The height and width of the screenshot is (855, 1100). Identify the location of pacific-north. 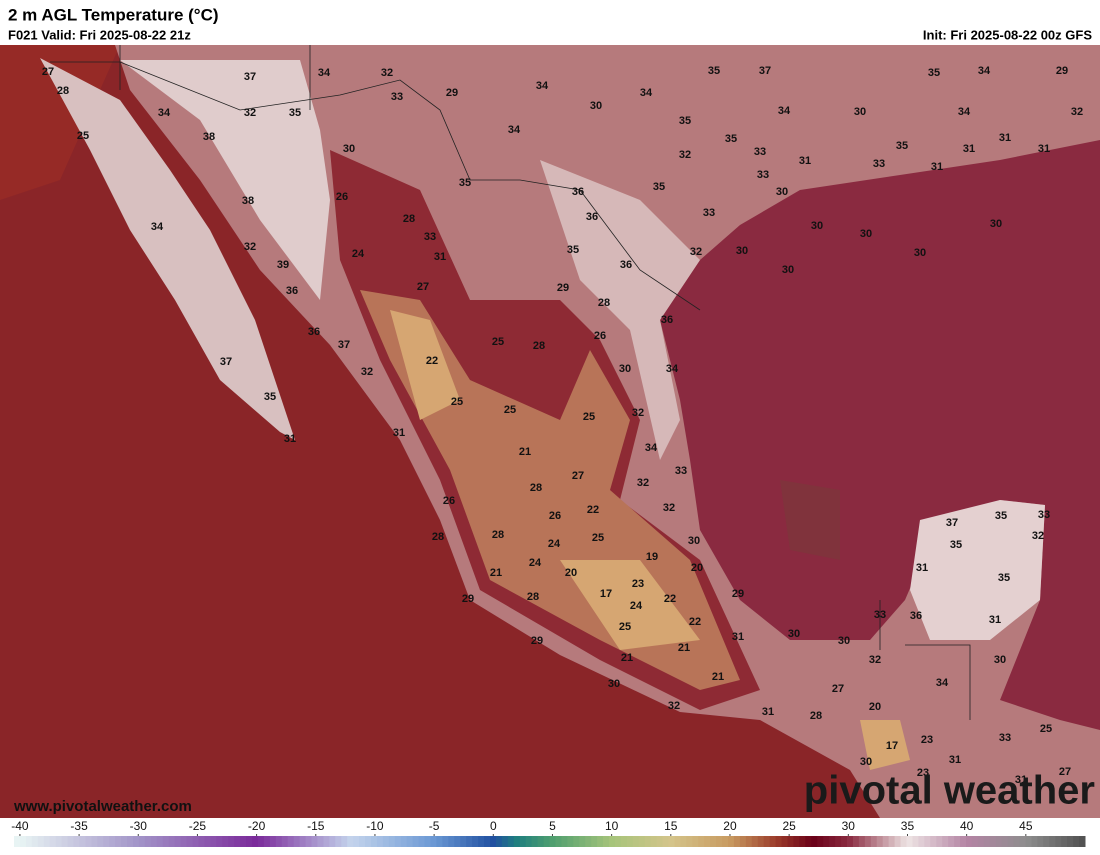
(60, 122).